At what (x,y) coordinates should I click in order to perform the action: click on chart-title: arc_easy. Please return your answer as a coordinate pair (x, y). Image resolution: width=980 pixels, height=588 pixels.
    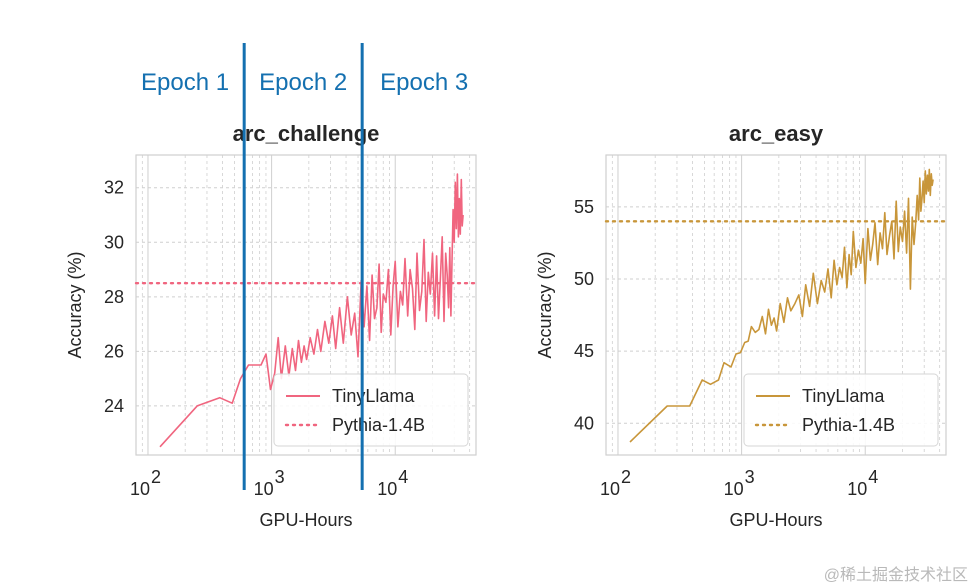
    Looking at the image, I should click on (776, 133).